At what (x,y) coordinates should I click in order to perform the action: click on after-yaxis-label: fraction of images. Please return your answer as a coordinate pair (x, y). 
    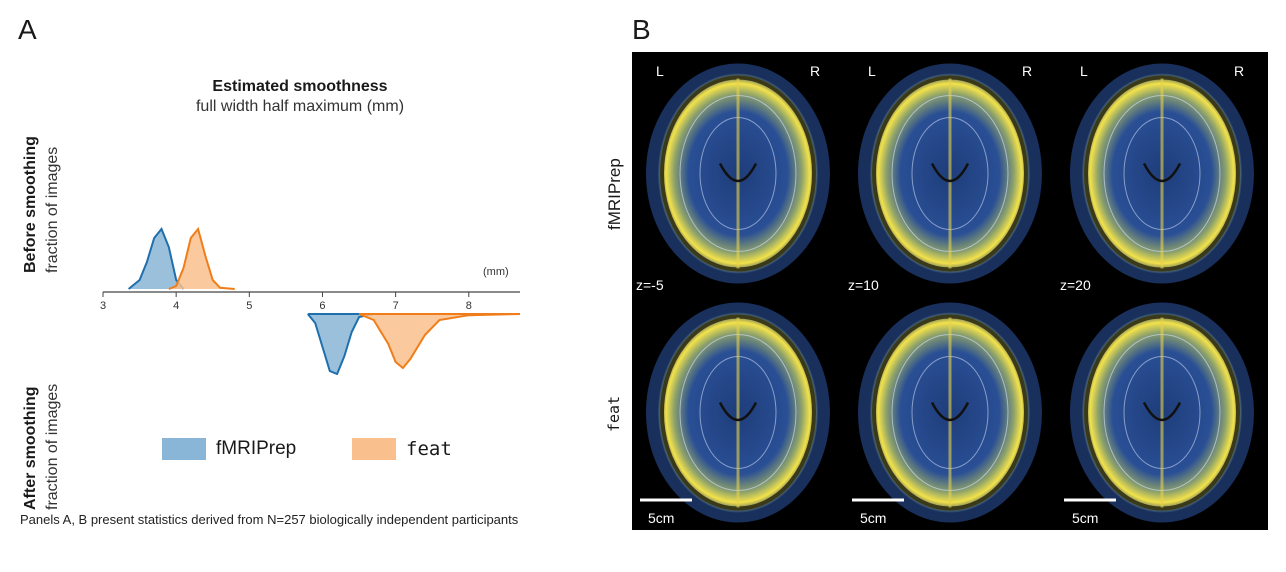
    Looking at the image, I should click on (52, 446).